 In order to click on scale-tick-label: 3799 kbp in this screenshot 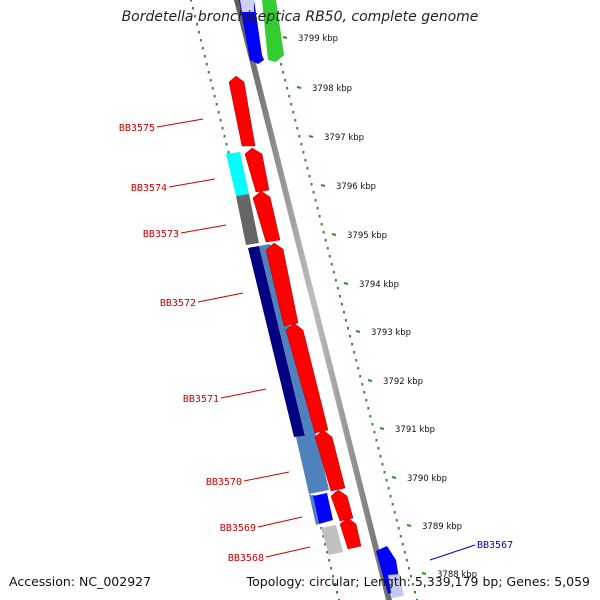, I will do `click(318, 39)`.